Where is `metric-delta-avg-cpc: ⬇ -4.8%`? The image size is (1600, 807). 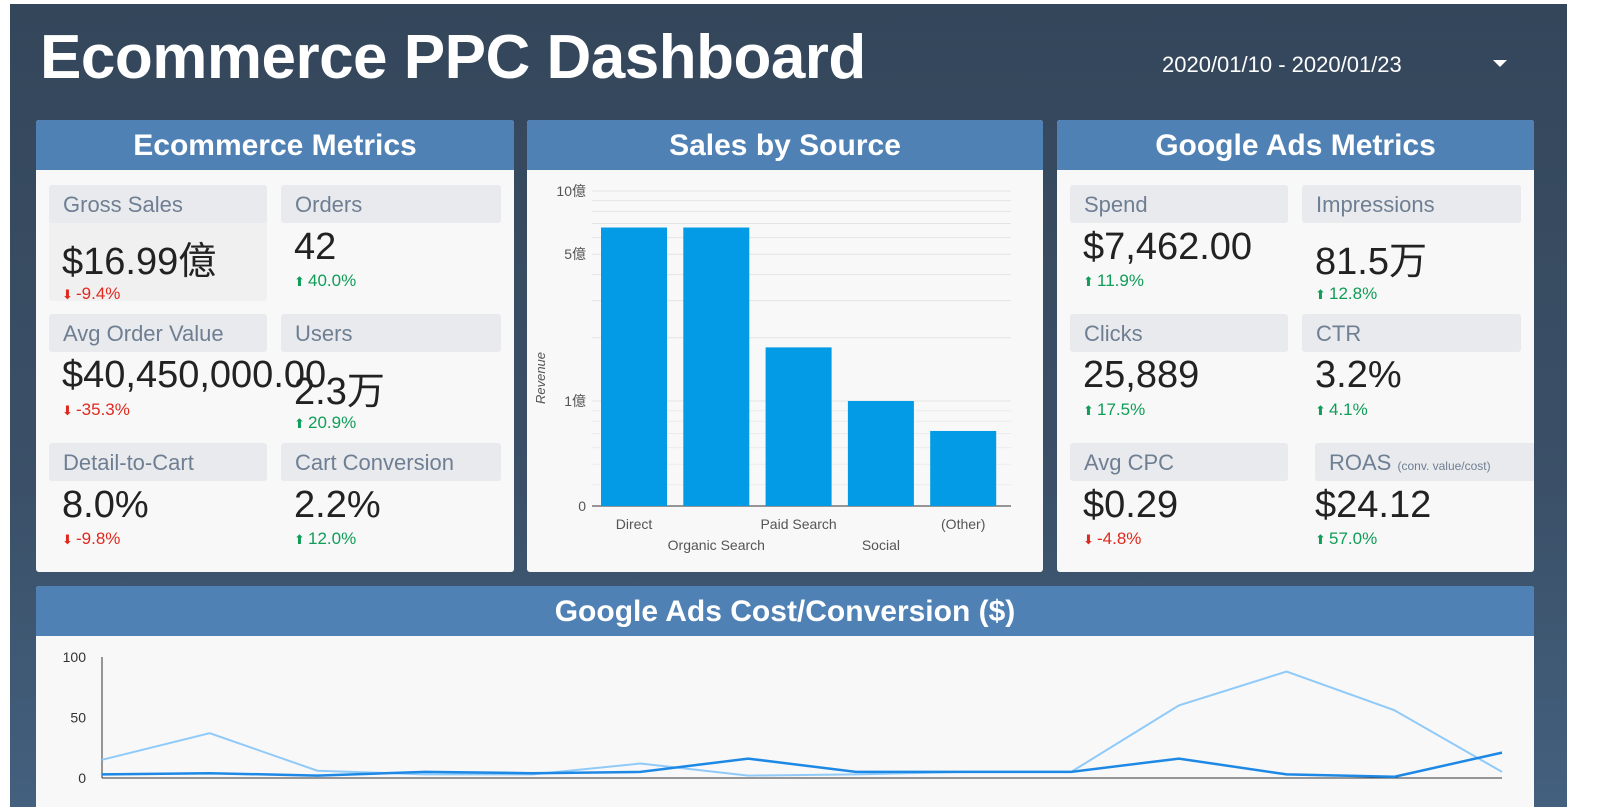
metric-delta-avg-cpc: ⬇ -4.8% is located at coordinates (1112, 539).